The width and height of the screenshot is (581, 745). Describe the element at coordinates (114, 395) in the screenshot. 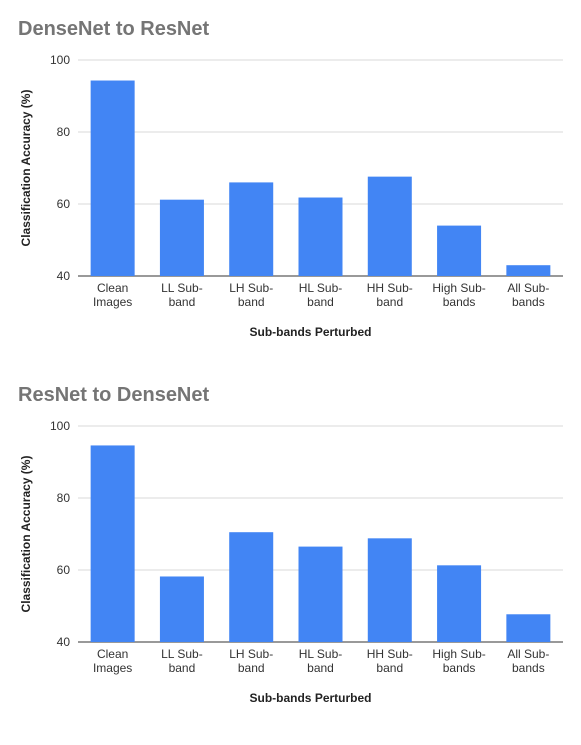

I see `chart-title: ResNet to DenseNet` at that location.